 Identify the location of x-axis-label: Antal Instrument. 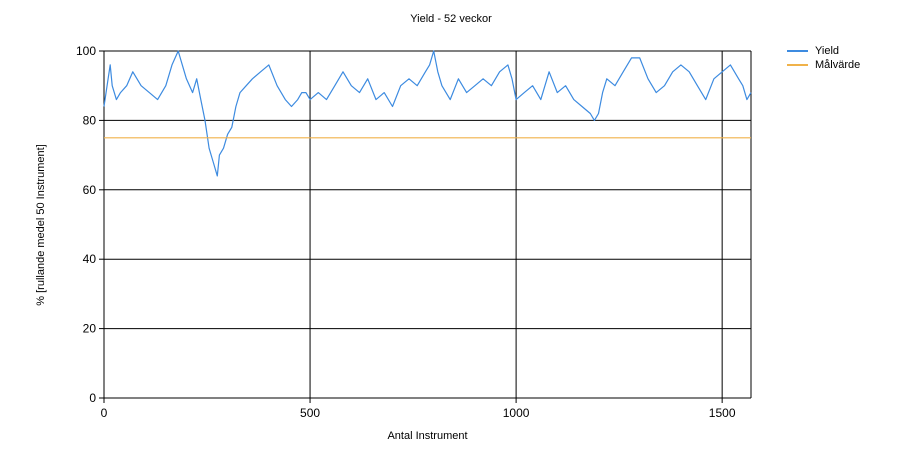
(427, 436).